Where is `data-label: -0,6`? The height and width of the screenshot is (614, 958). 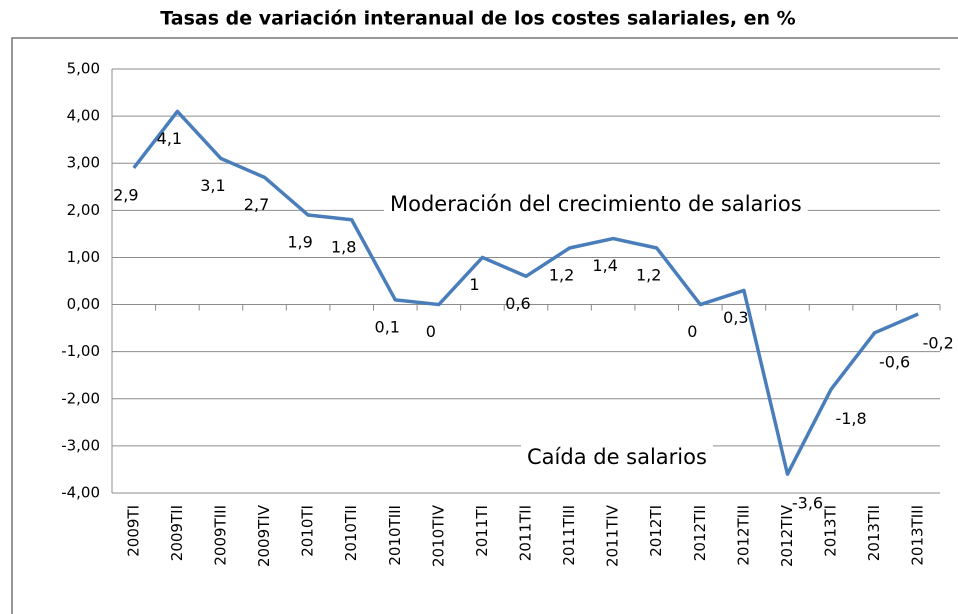 data-label: -0,6 is located at coordinates (894, 361).